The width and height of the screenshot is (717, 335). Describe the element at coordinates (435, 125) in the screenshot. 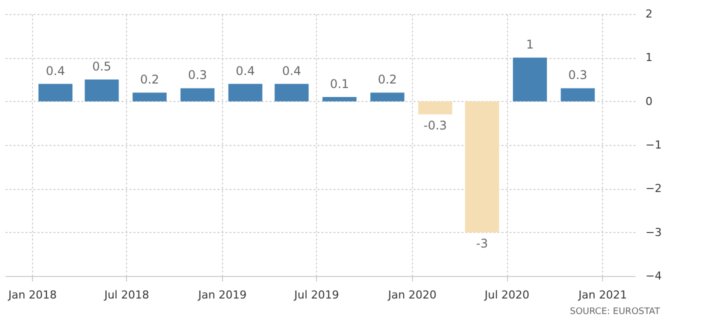

I see `data-label: -0.3` at that location.